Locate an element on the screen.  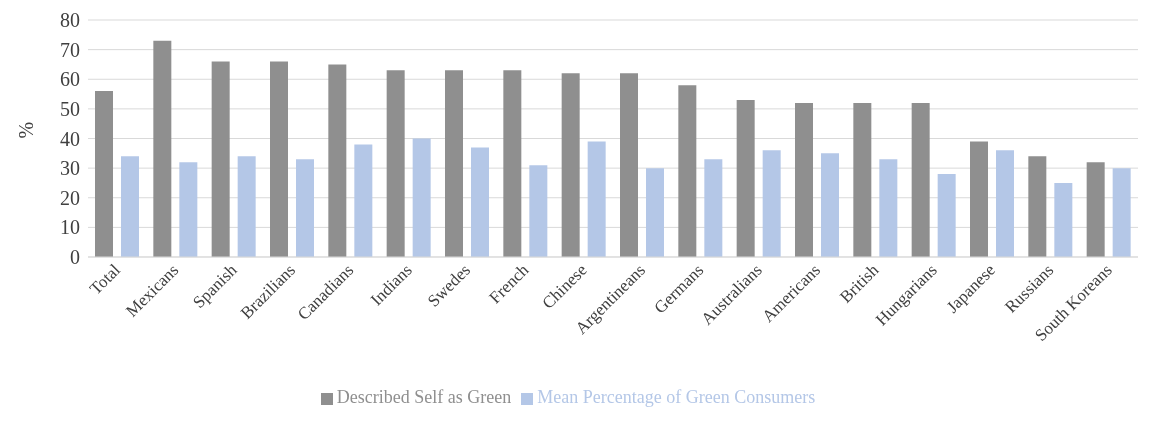
y-tick-label: 70 is located at coordinates (70, 49).